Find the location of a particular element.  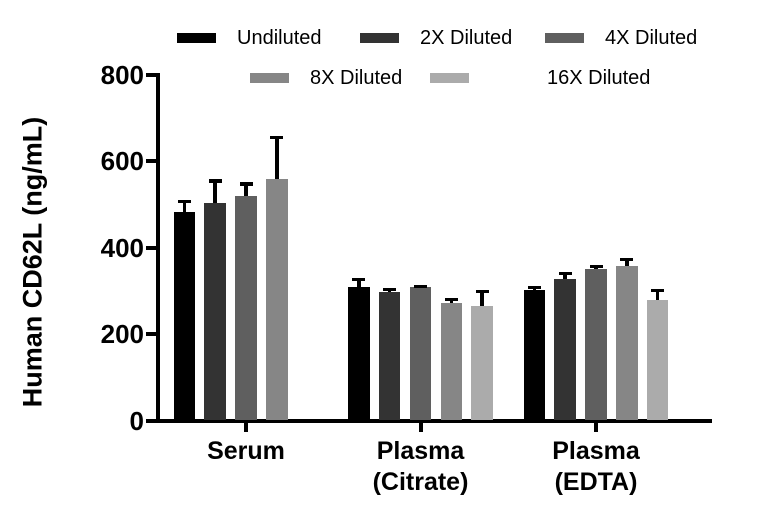

legend-item-undiluted: Undiluted is located at coordinates (249, 37).